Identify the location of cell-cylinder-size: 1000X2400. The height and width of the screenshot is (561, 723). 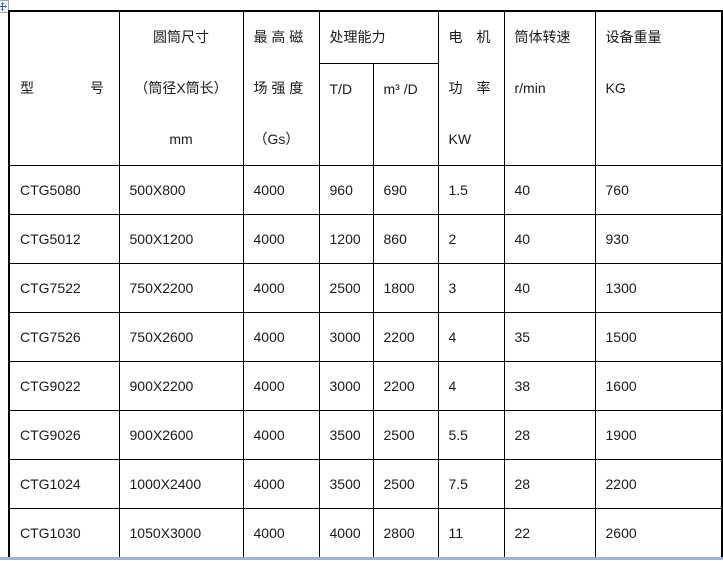
(181, 484).